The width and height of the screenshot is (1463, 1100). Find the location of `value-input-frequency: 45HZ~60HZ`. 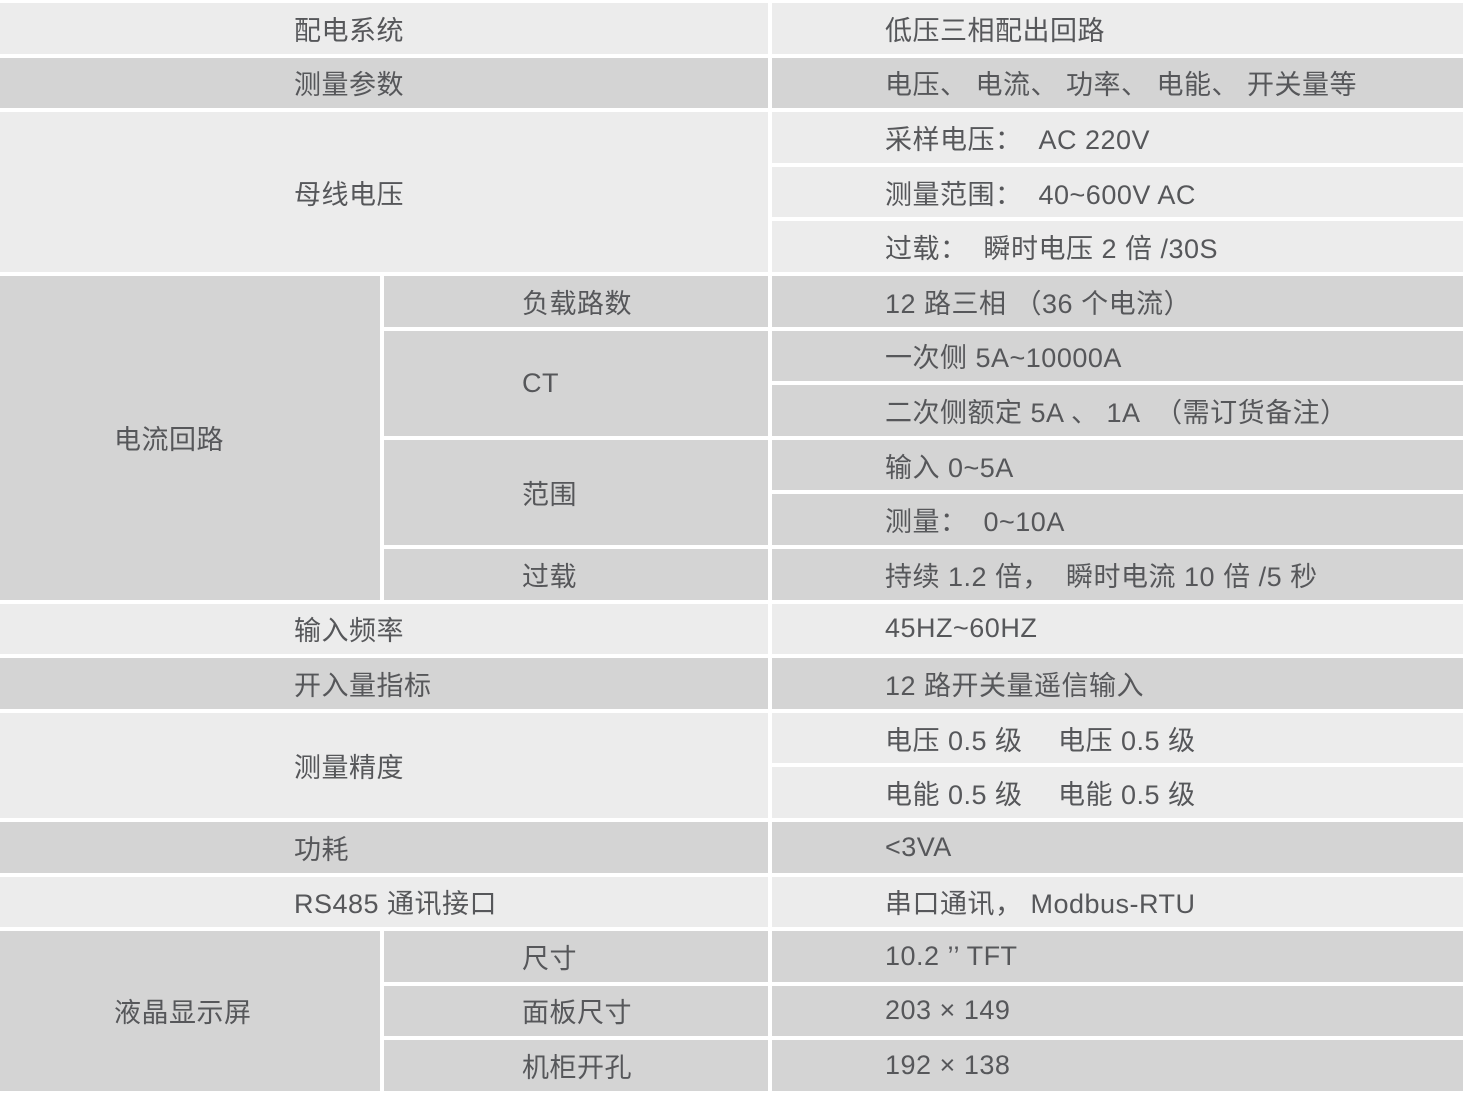

value-input-frequency: 45HZ~60HZ is located at coordinates (1117, 629).